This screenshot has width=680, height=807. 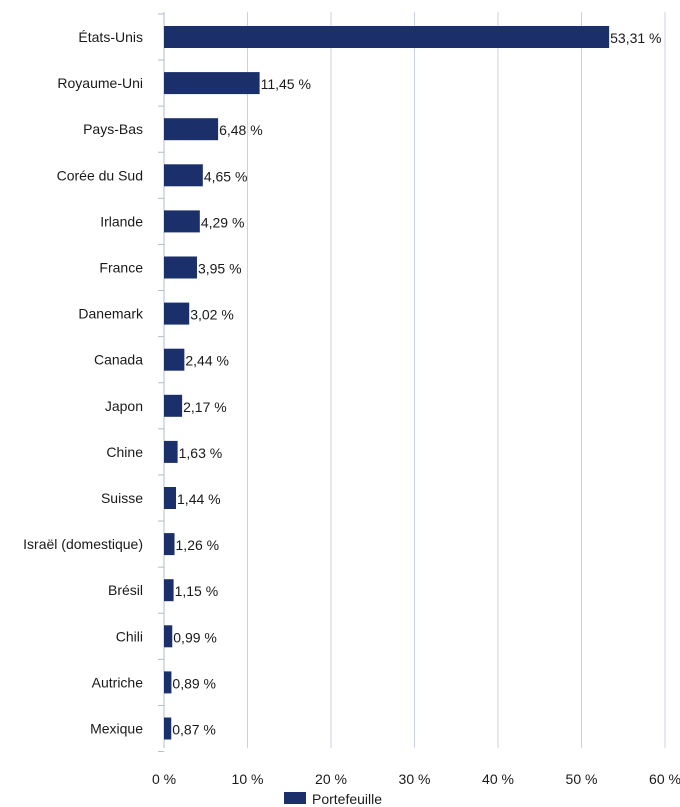 I want to click on x-tick-label: 20 %, so click(x=331, y=779).